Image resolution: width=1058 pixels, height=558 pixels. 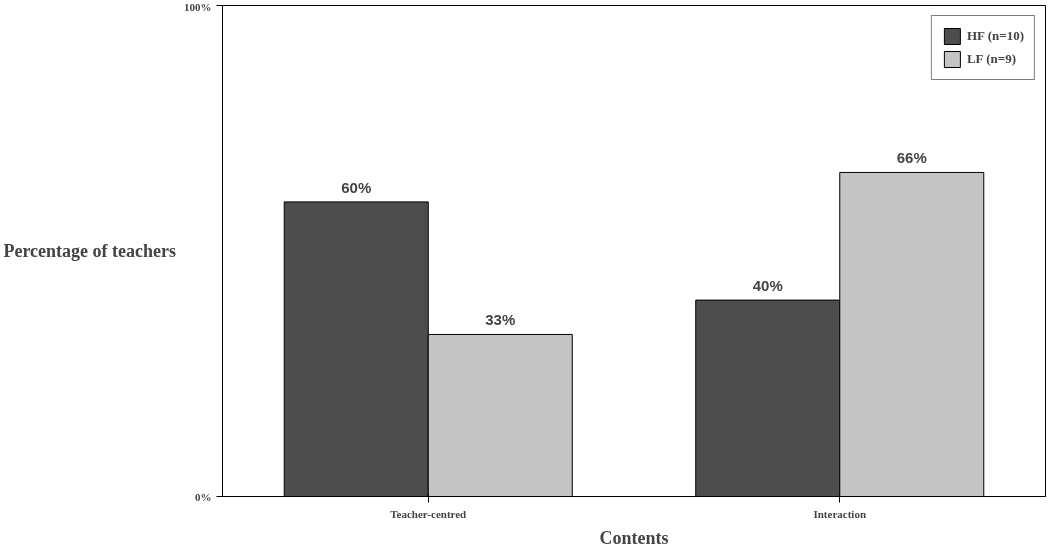 I want to click on x-tick-label: Interaction, so click(x=840, y=513).